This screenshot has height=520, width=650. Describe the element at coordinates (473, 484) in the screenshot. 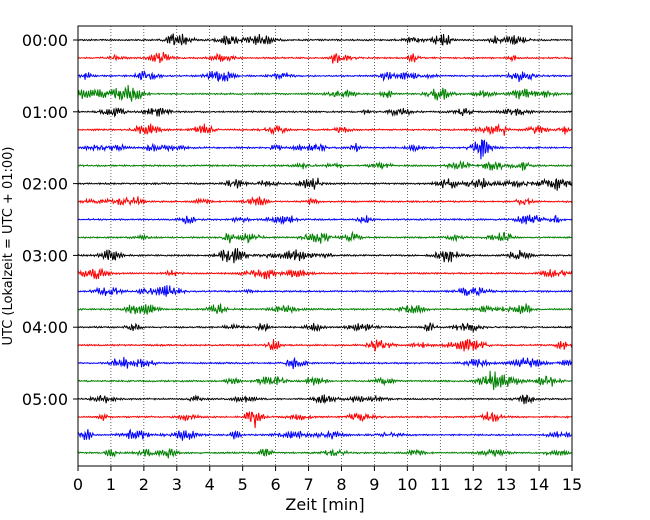

I see `x-tick-label: 12` at that location.